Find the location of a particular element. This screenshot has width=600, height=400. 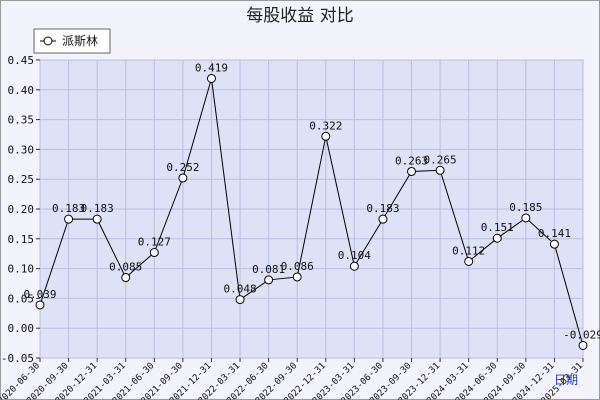

y-tick-label: 0.35 is located at coordinates (21, 120).